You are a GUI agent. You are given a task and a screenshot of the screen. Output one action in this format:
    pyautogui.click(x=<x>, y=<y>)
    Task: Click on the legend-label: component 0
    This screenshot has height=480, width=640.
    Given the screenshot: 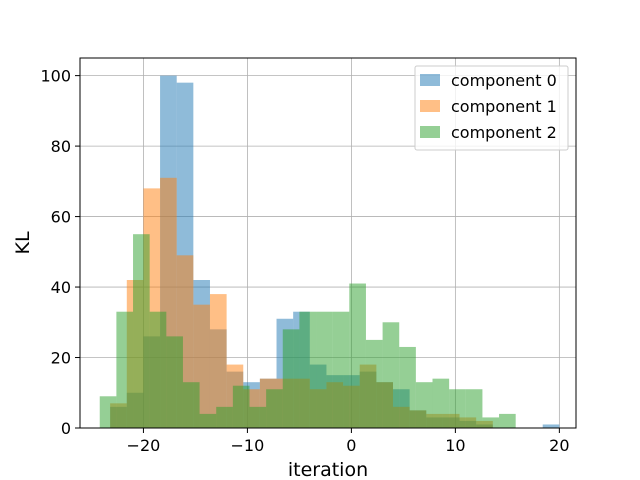 What is the action you would take?
    pyautogui.click(x=504, y=80)
    